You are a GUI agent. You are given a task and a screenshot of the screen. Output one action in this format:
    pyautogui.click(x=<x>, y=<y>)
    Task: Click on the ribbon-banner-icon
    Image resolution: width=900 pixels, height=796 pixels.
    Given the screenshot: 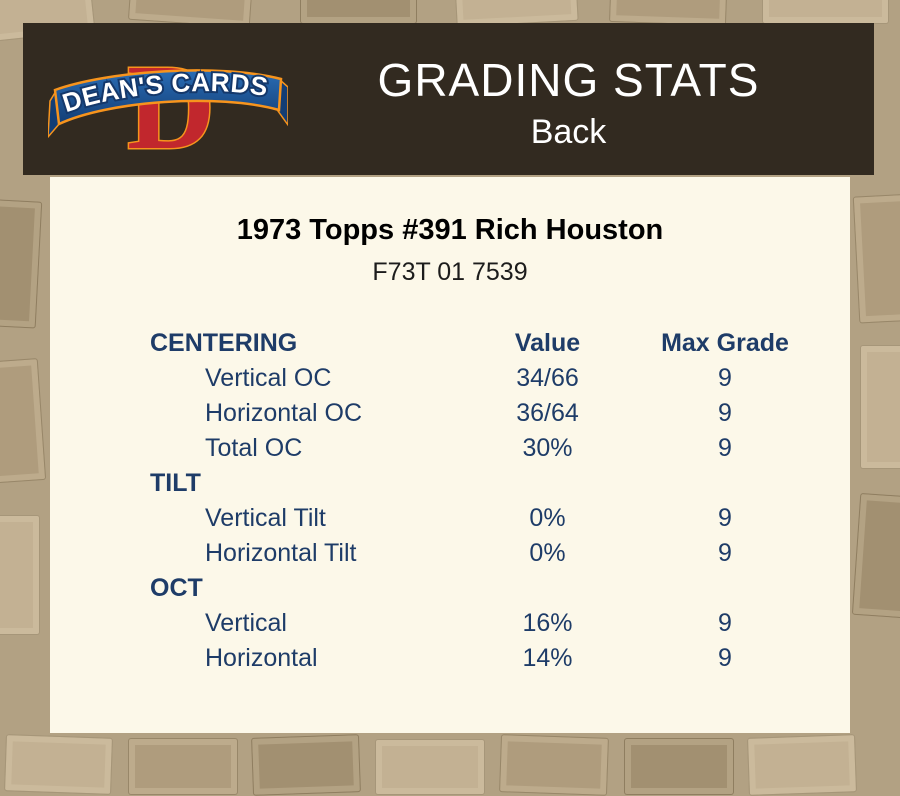 What is the action you would take?
    pyautogui.click(x=168, y=97)
    